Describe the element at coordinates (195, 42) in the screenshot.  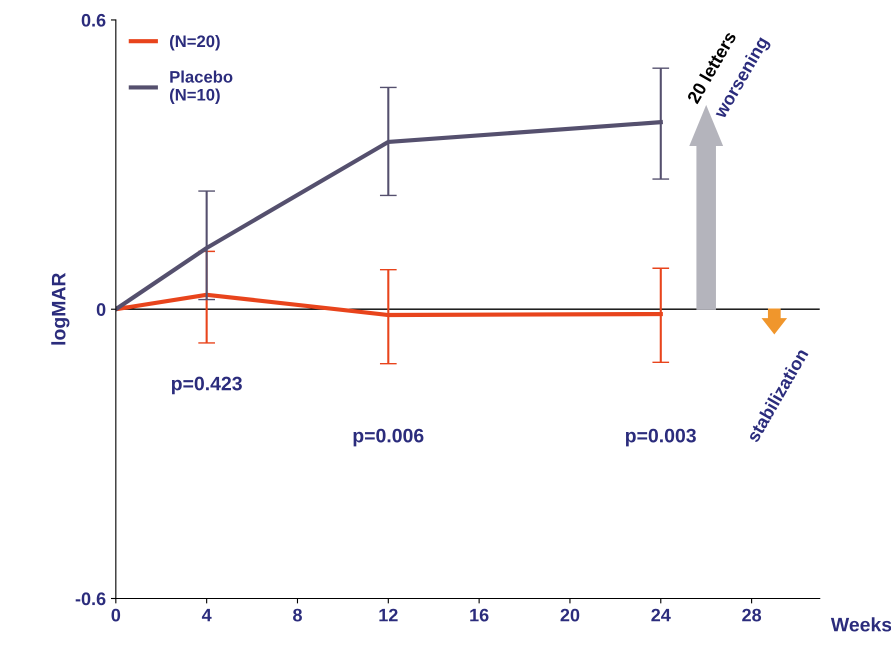
I see `legend-label: (N=20)` at that location.